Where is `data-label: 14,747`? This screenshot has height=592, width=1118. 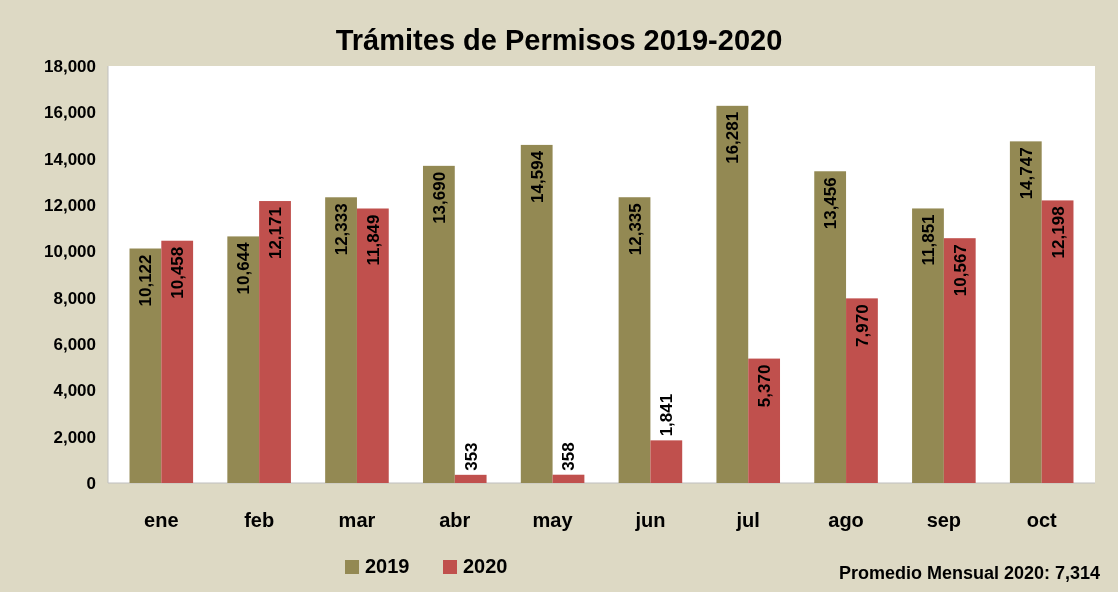
data-label: 14,747 is located at coordinates (1026, 173).